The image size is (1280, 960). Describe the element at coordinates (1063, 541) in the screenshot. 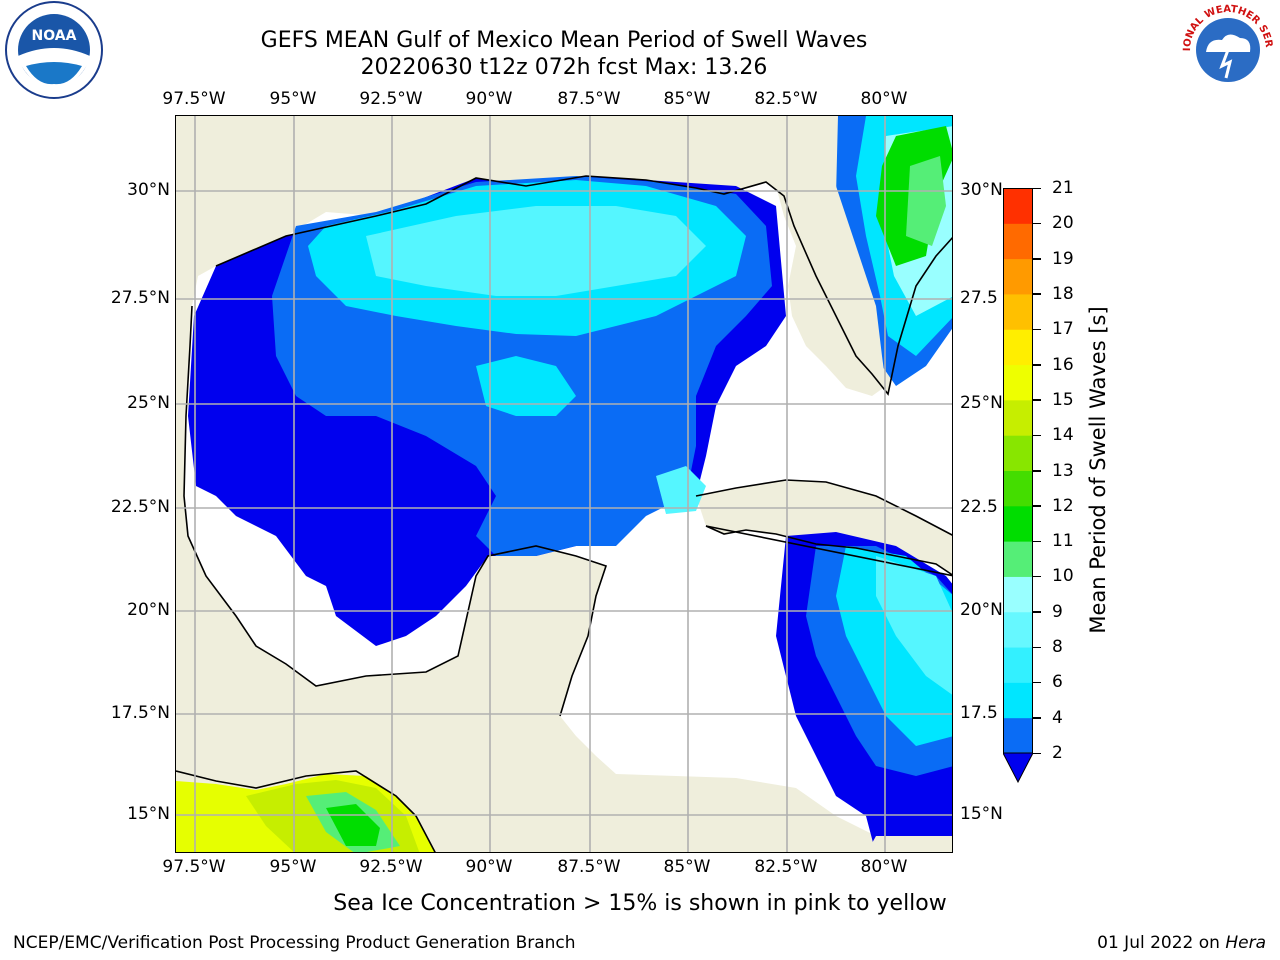

I see `colorbar-tick-label: 11` at that location.